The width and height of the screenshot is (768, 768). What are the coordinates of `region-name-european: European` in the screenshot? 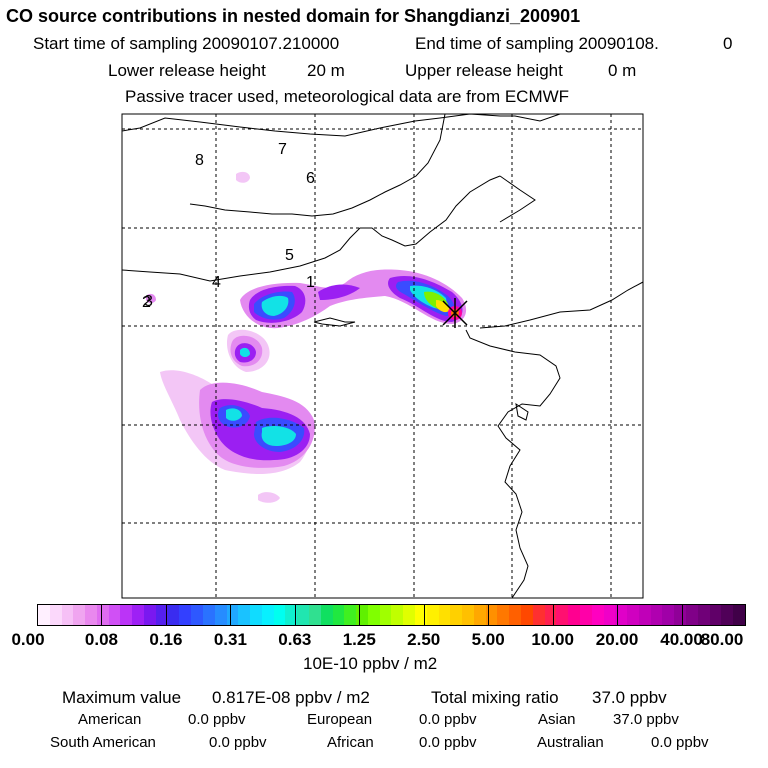 It's located at (340, 719).